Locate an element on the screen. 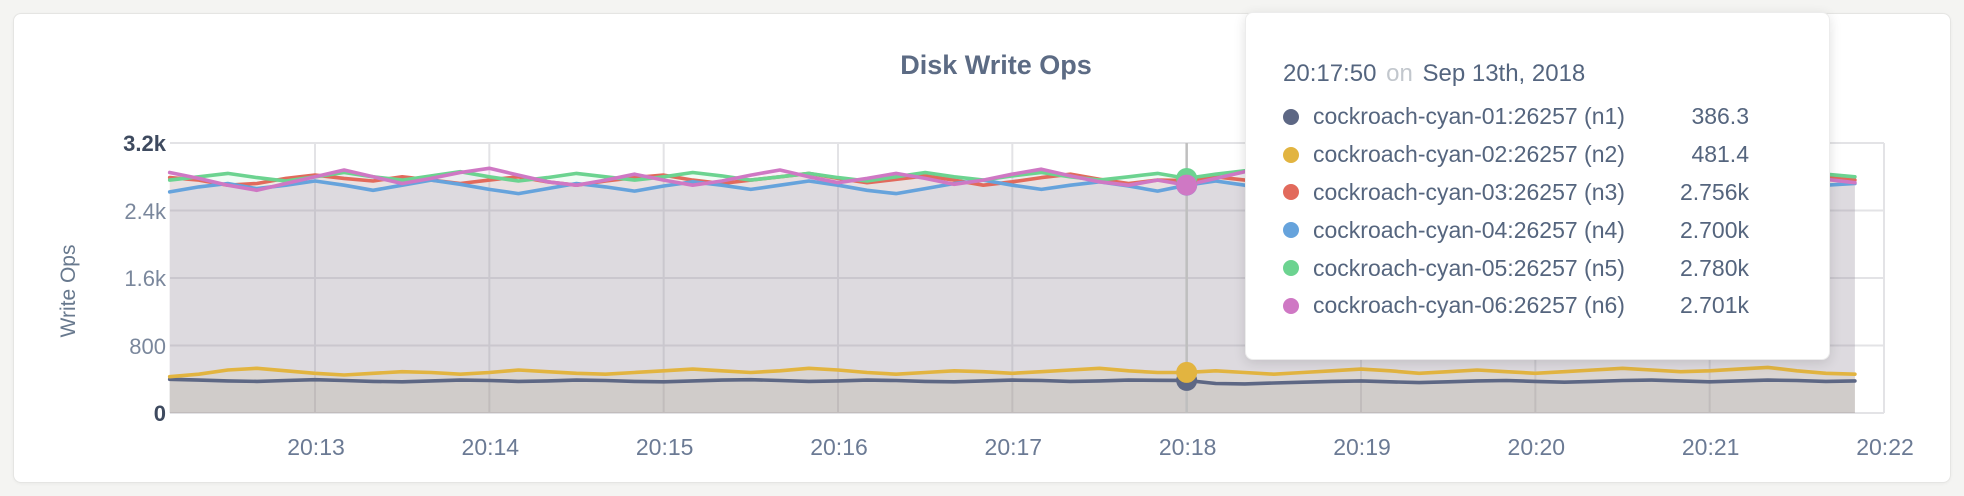  series-area is located at coordinates (1012, 396).